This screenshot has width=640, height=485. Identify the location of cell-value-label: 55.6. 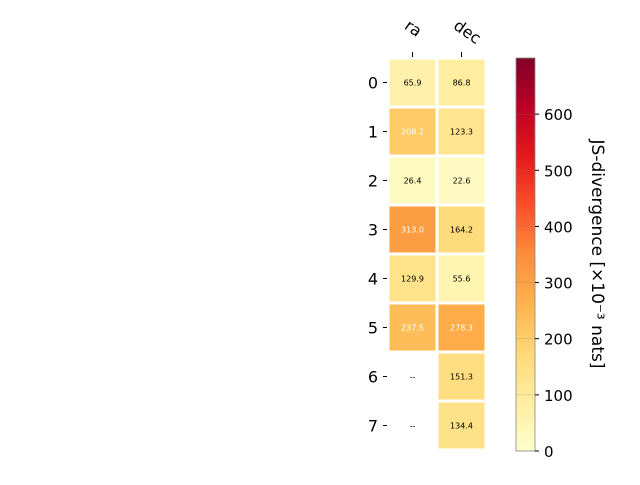
(462, 279).